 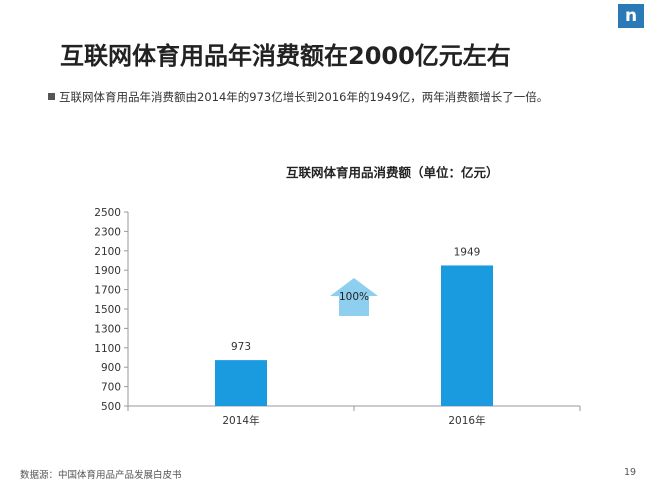 I want to click on y-tick-label: 1900, so click(x=107, y=271).